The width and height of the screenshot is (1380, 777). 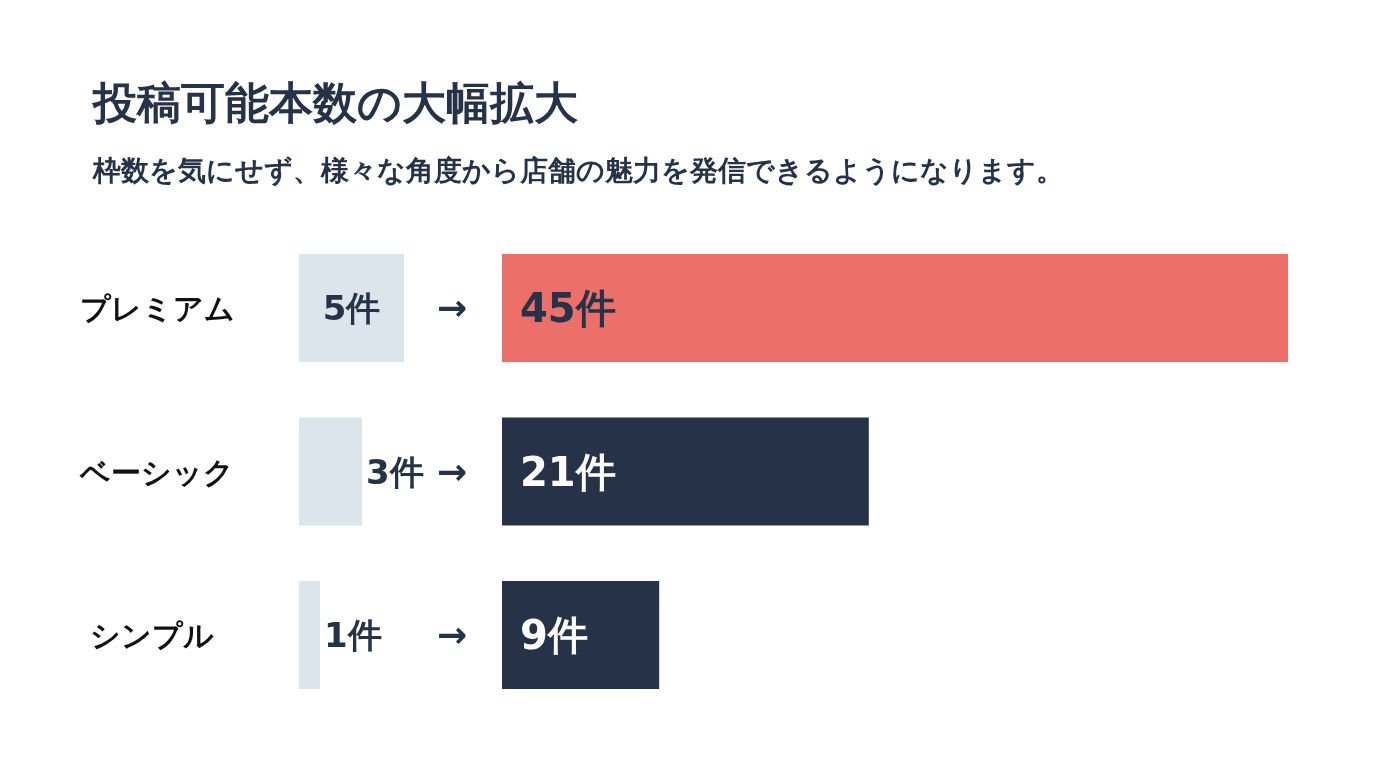 I want to click on text: 枠数を気にせず、様々な角度から店舗の魅力を発信できるようになります。, so click(x=578, y=170).